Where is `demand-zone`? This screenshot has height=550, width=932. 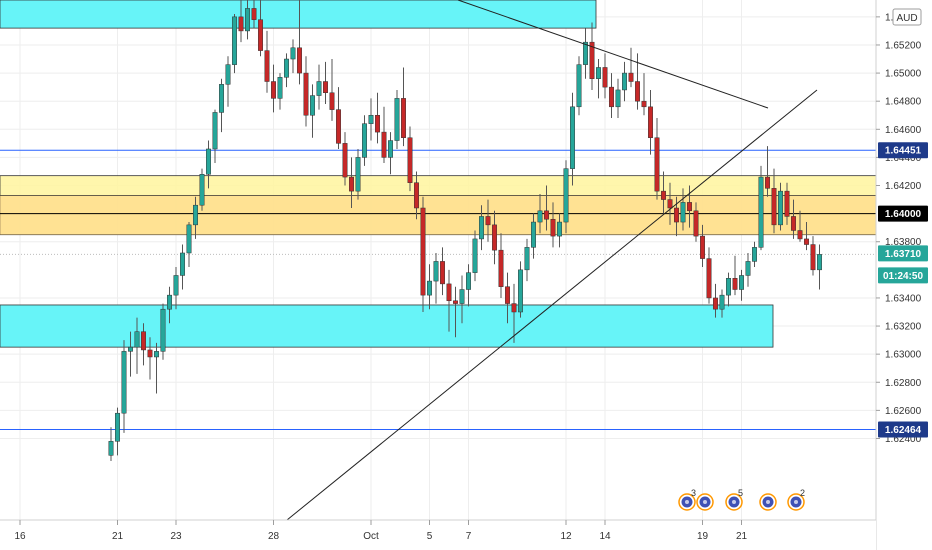 demand-zone is located at coordinates (387, 326).